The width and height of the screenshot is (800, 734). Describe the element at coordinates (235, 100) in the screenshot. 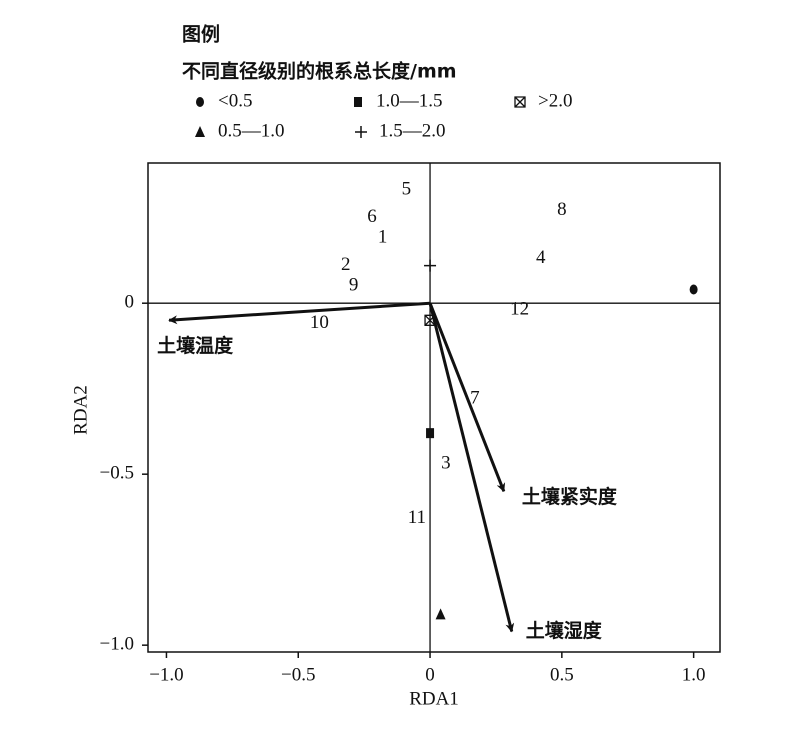

I see `legend-label: <0.5` at that location.